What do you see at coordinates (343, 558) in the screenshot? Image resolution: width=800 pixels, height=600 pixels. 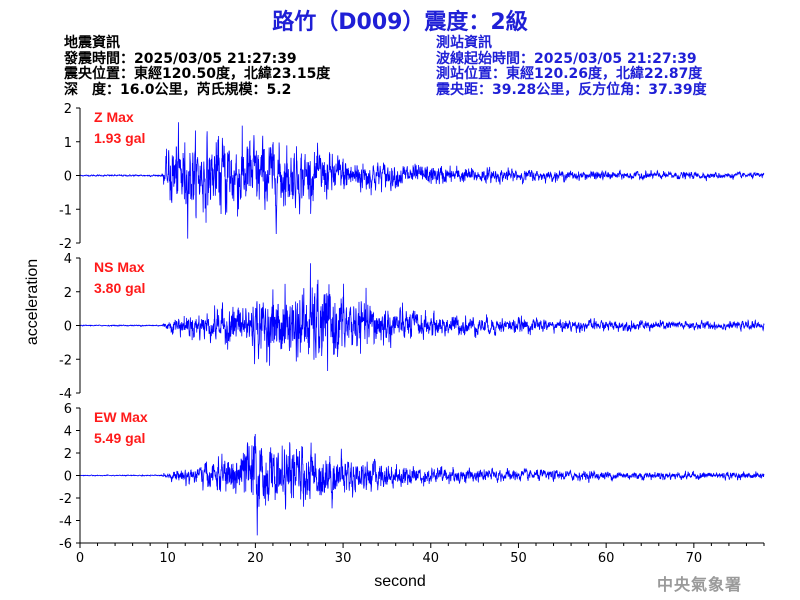 I see `x-tick-label: 30` at bounding box center [343, 558].